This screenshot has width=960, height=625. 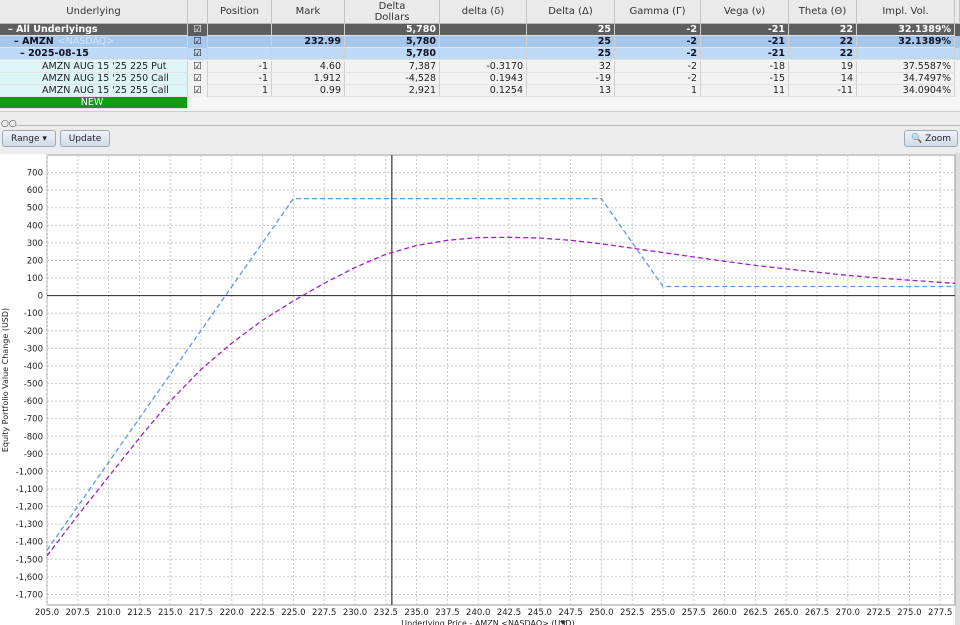 I want to click on cell-text: 11, so click(x=778, y=90).